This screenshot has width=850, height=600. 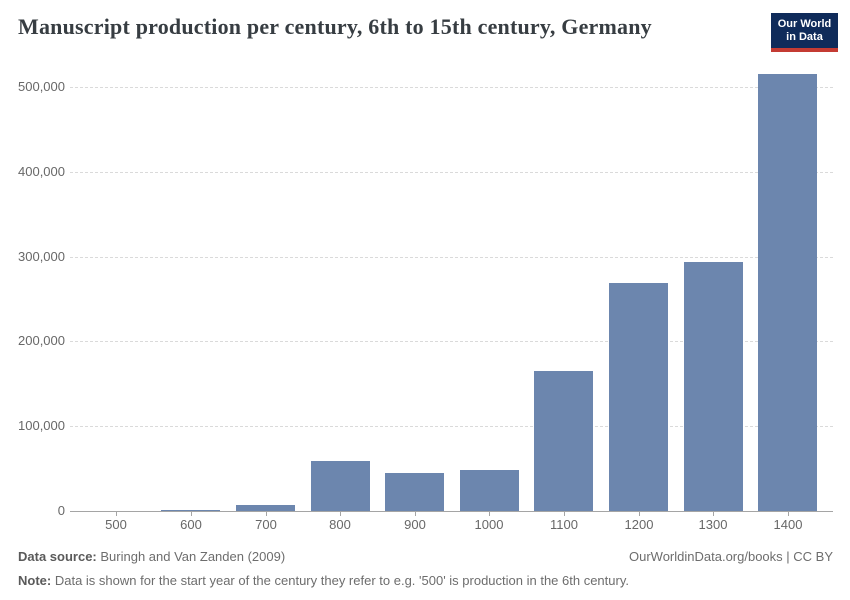 I want to click on owid-logo-line1: Our World, so click(x=804, y=24).